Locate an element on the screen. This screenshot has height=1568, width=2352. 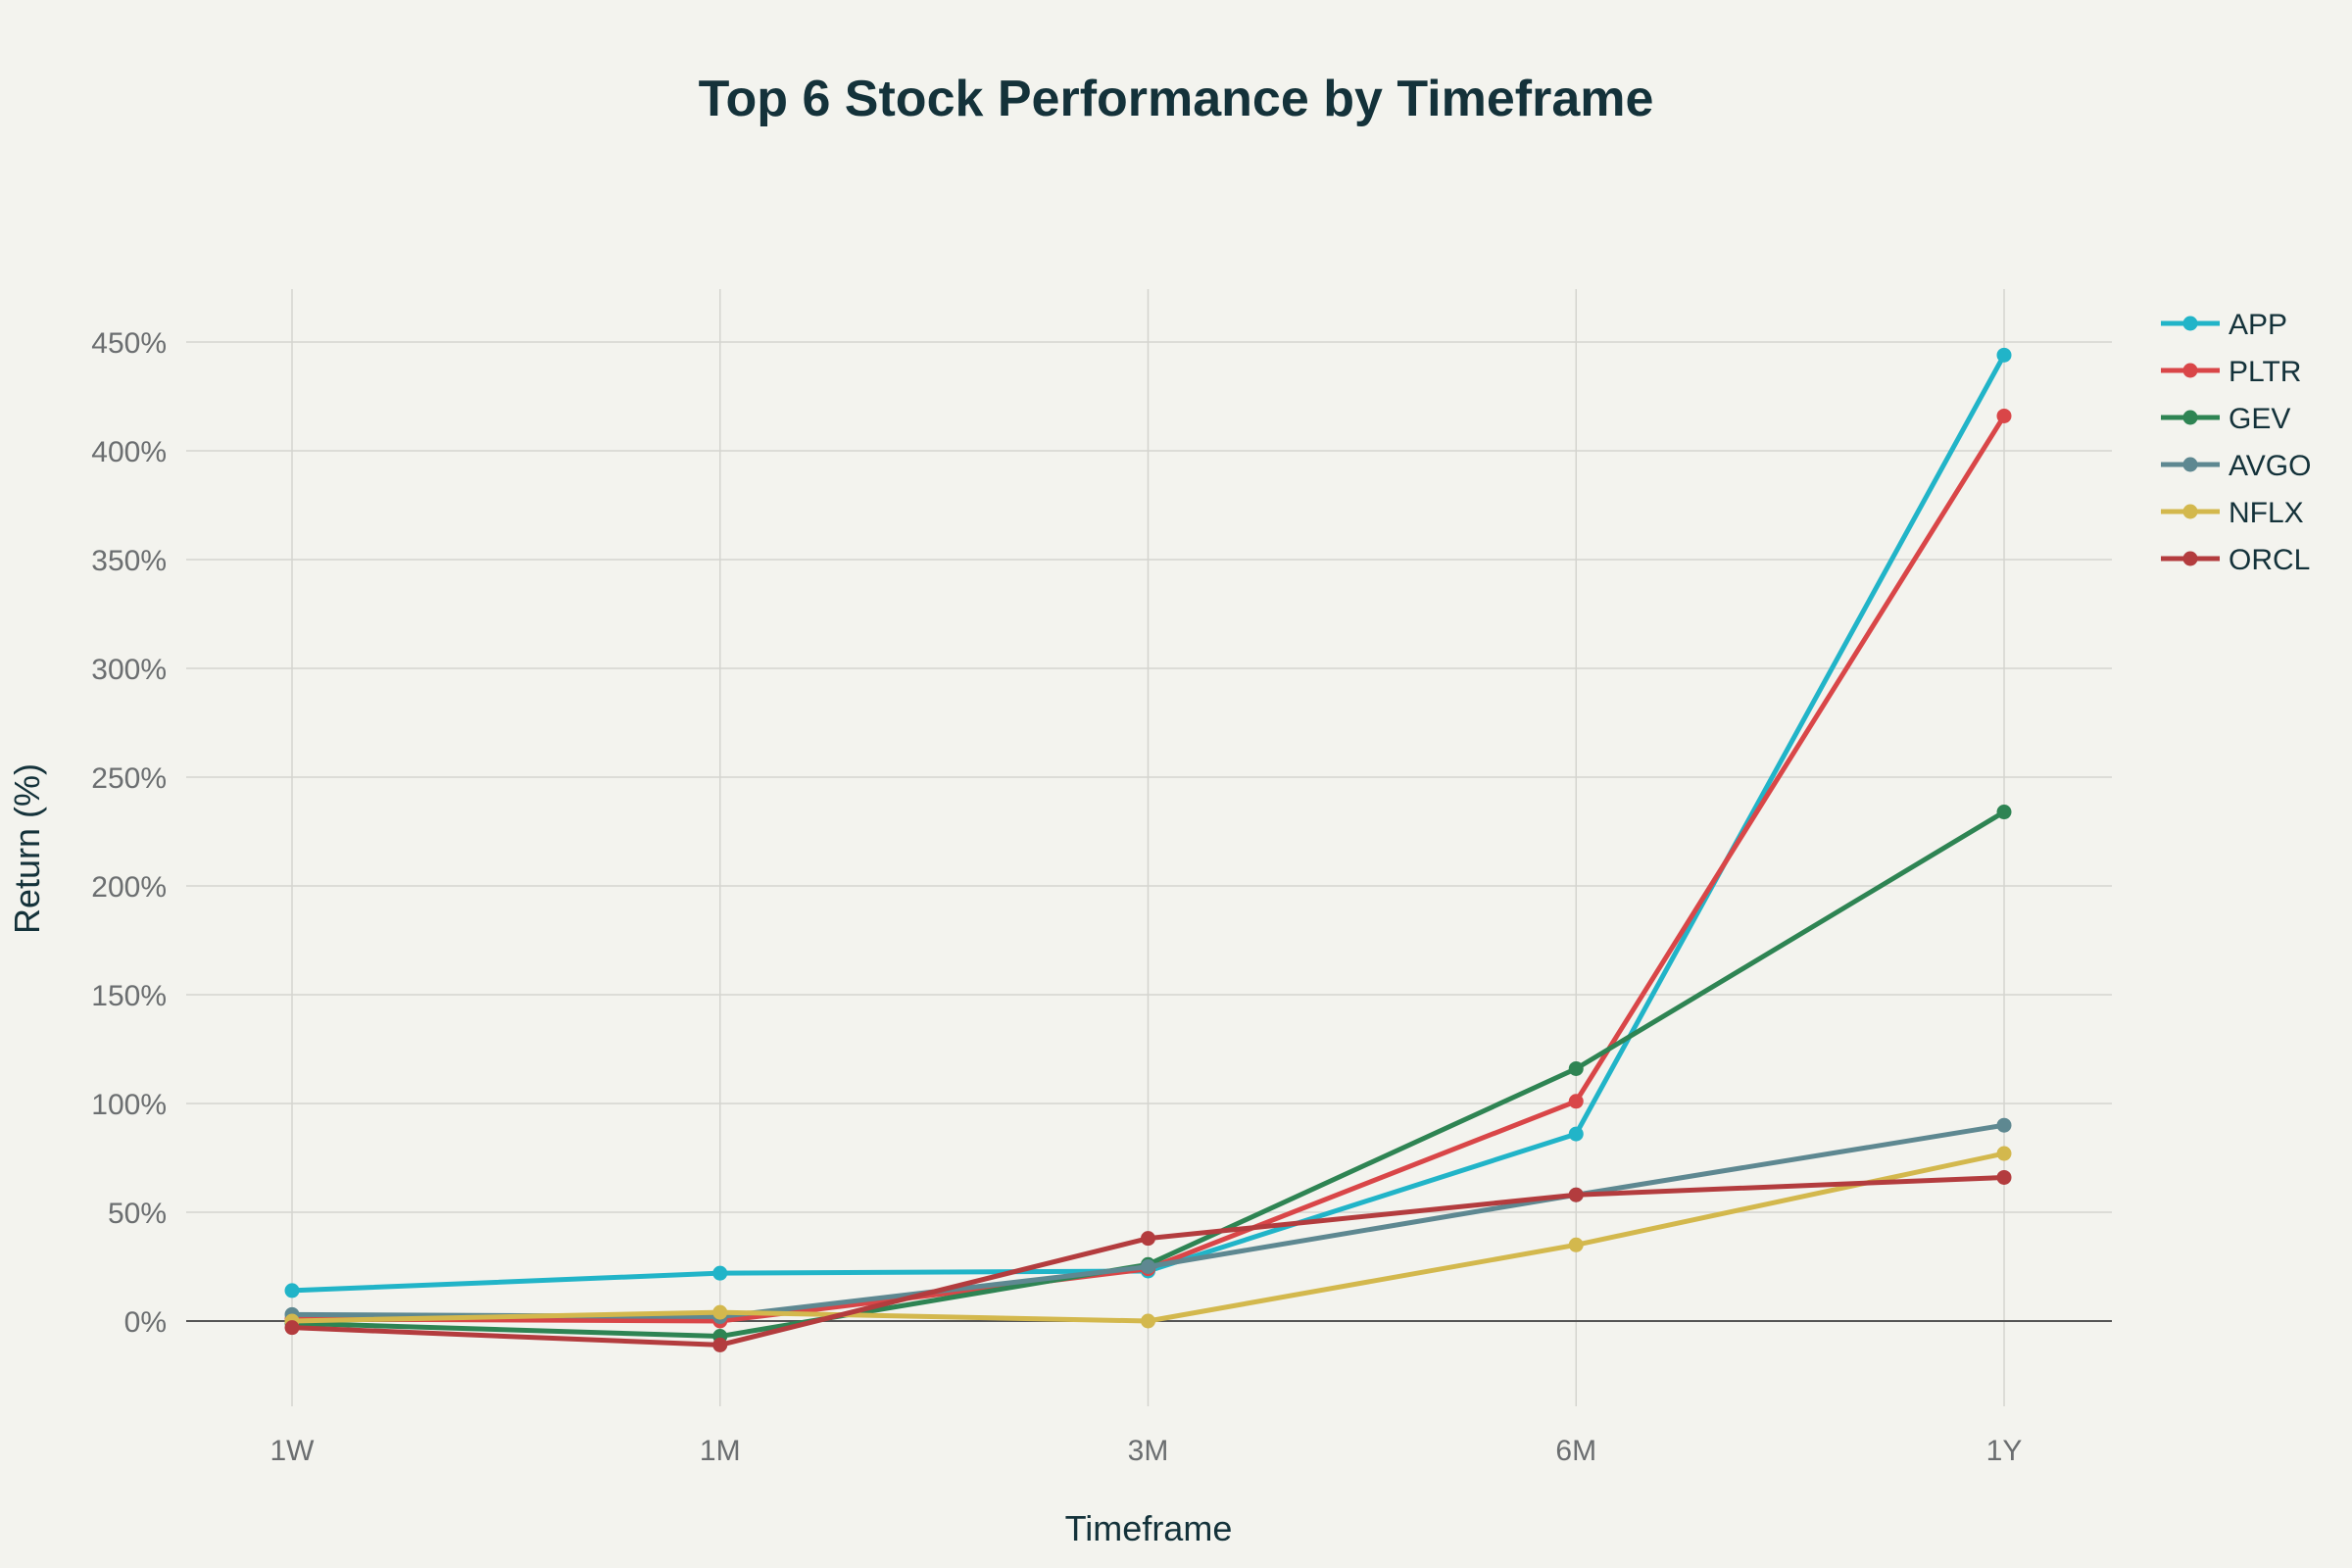
legend-item-orcl: ORCL is located at coordinates (2235, 560).